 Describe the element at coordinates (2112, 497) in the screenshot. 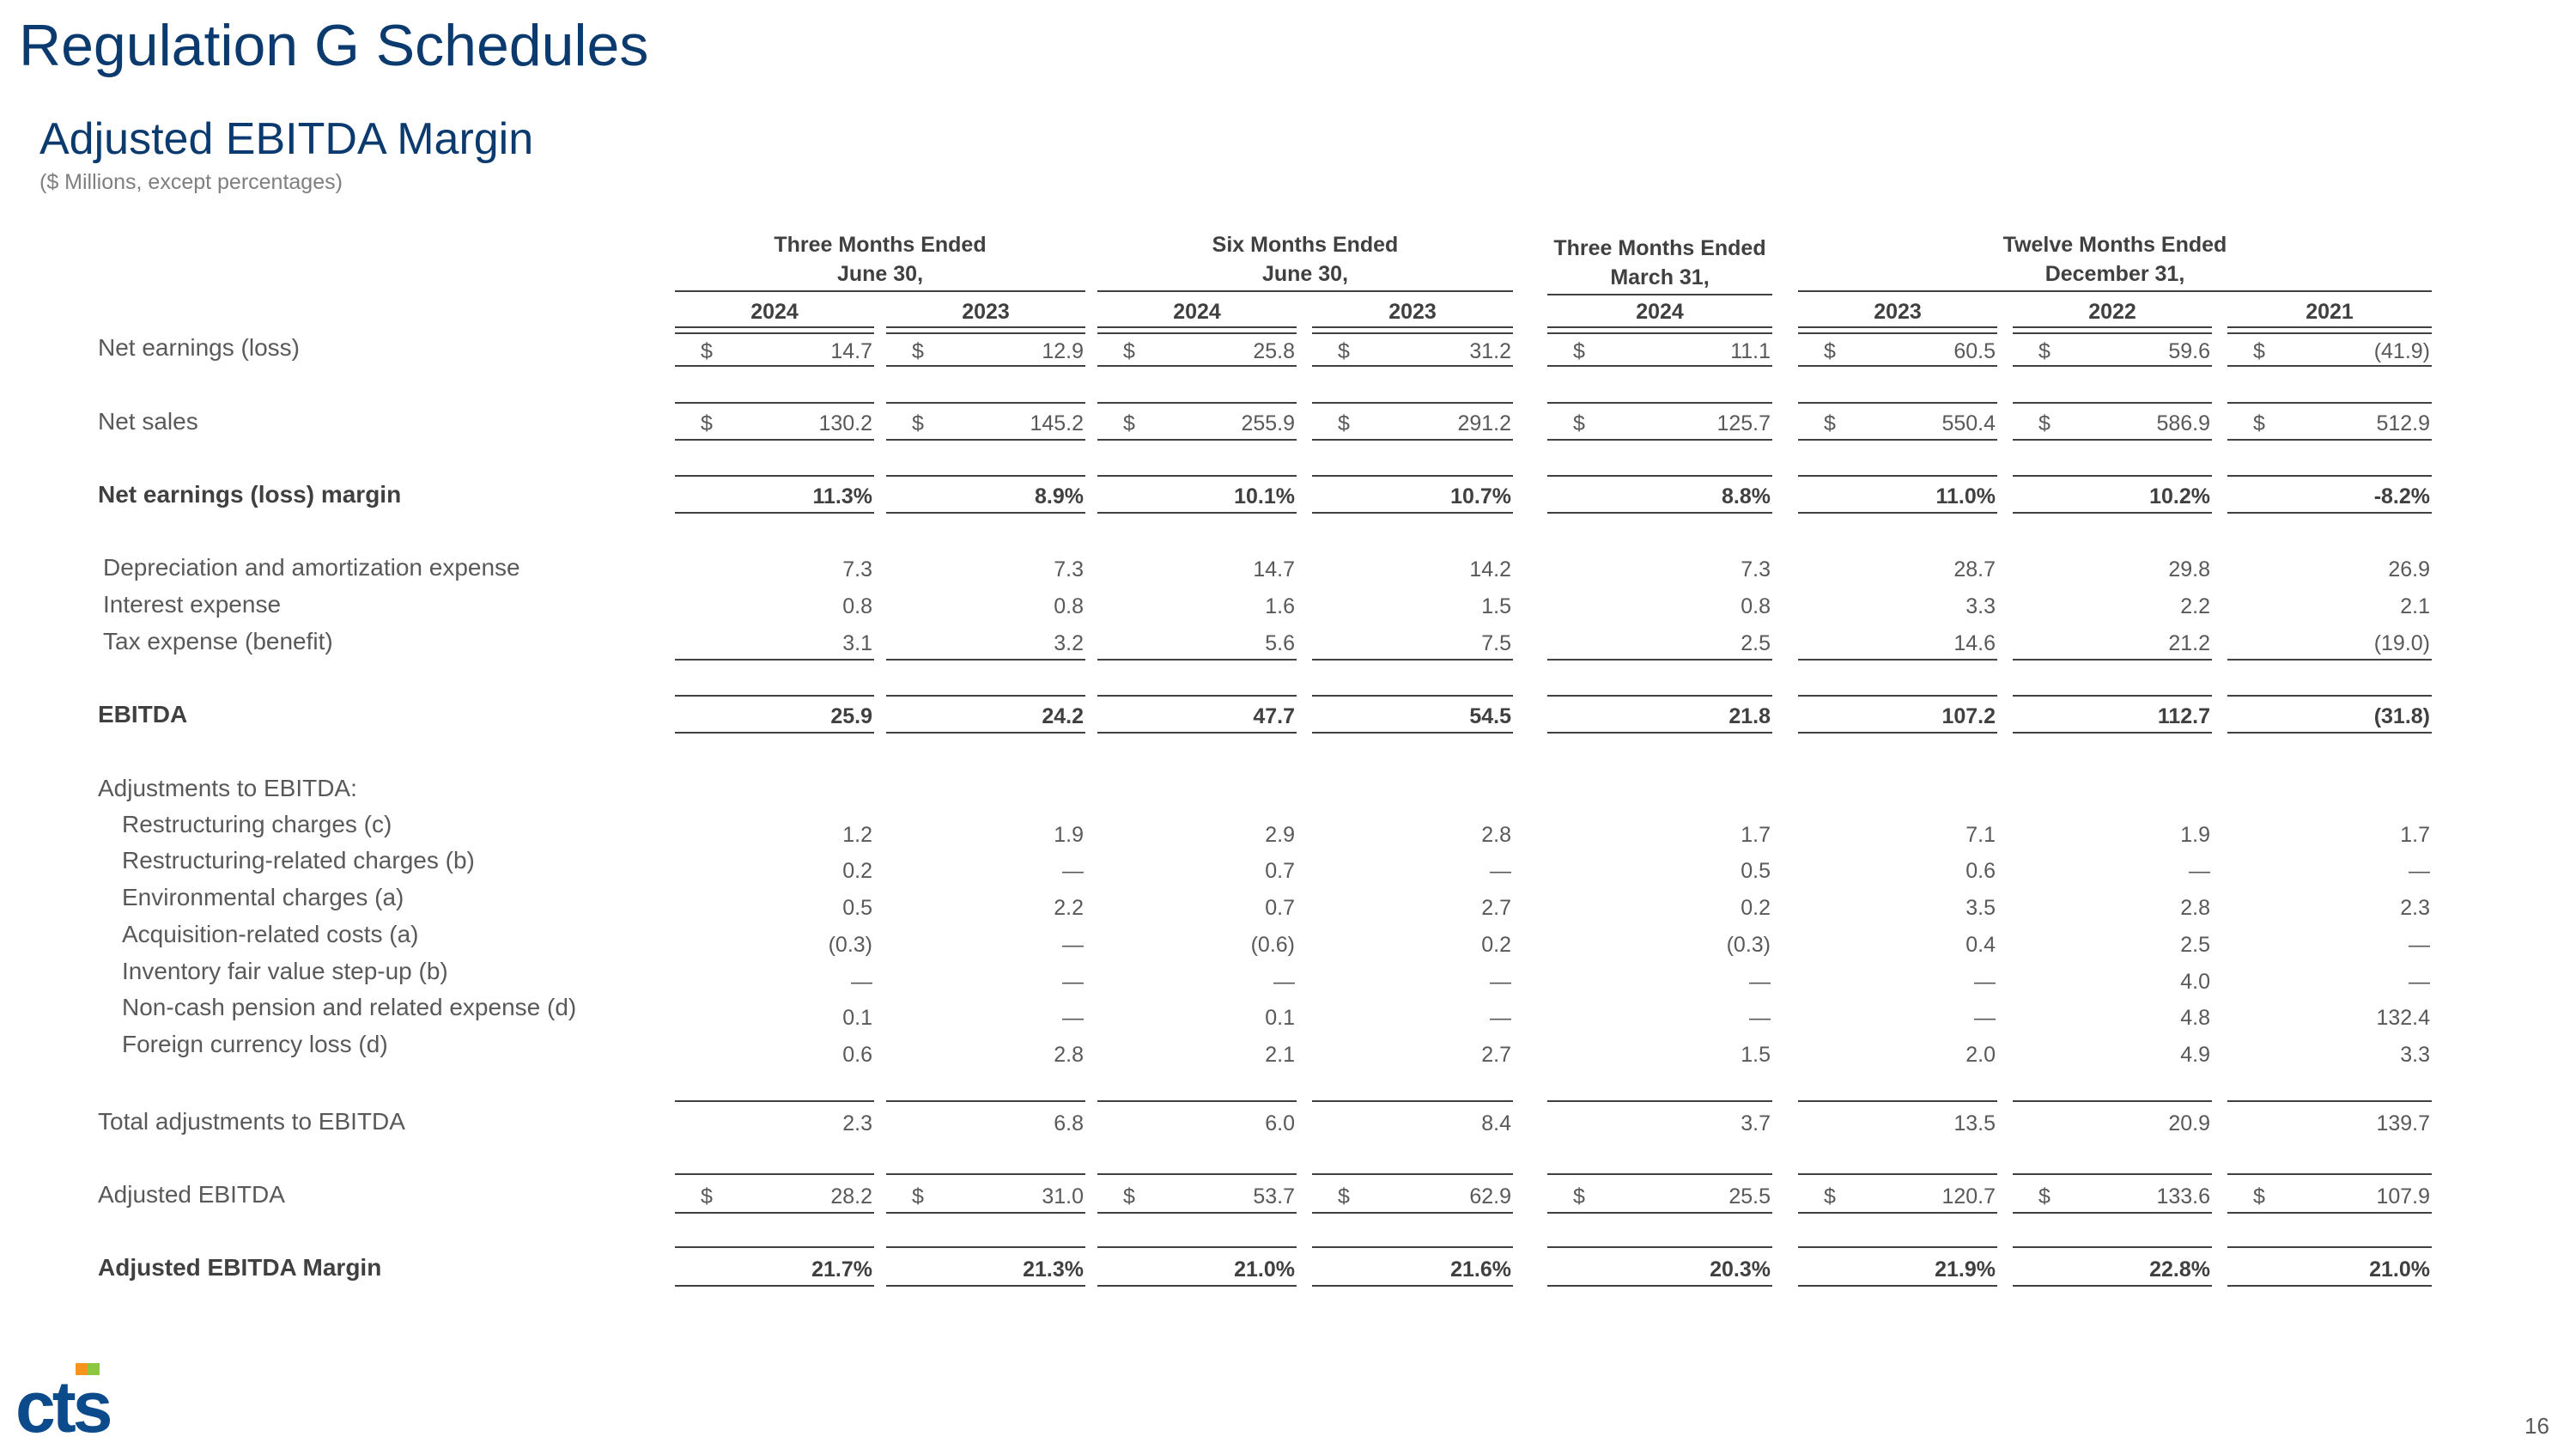

I see `table-cell: 10.2%` at that location.